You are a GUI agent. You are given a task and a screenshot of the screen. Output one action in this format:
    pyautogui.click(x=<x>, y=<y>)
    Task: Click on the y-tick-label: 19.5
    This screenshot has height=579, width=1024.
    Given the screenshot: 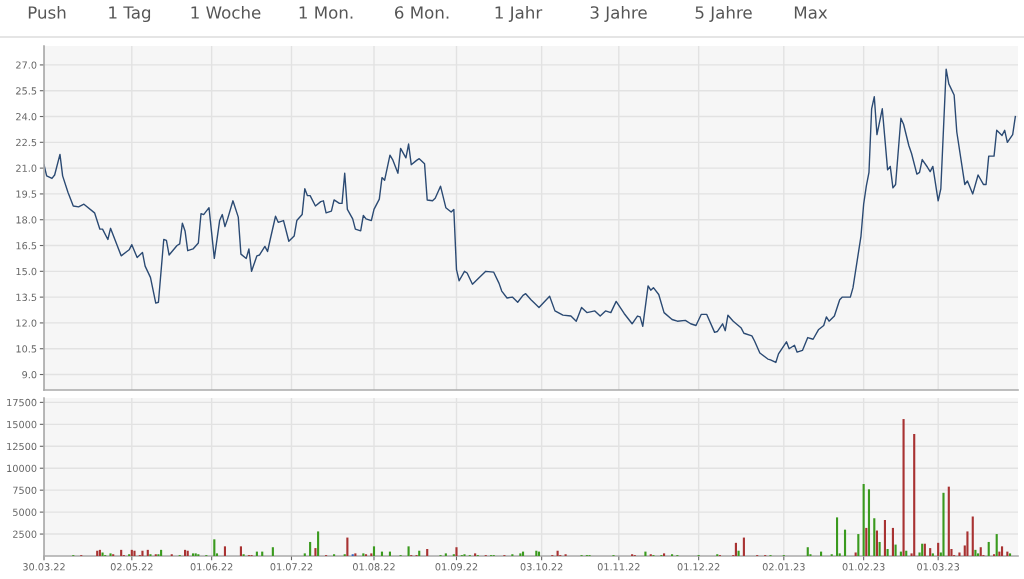 What is the action you would take?
    pyautogui.click(x=26, y=194)
    